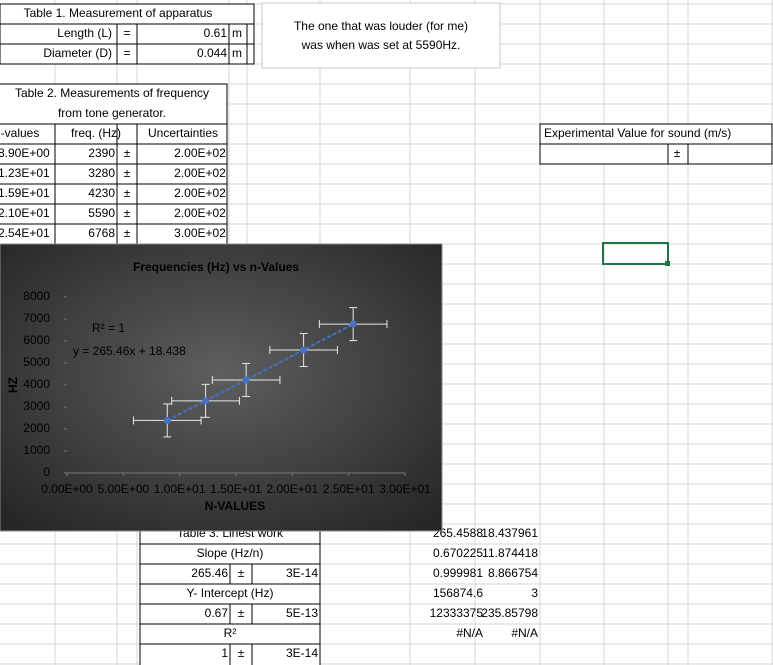  What do you see at coordinates (405, 489) in the screenshot?
I see `x-tick-label: 3.00E+01` at bounding box center [405, 489].